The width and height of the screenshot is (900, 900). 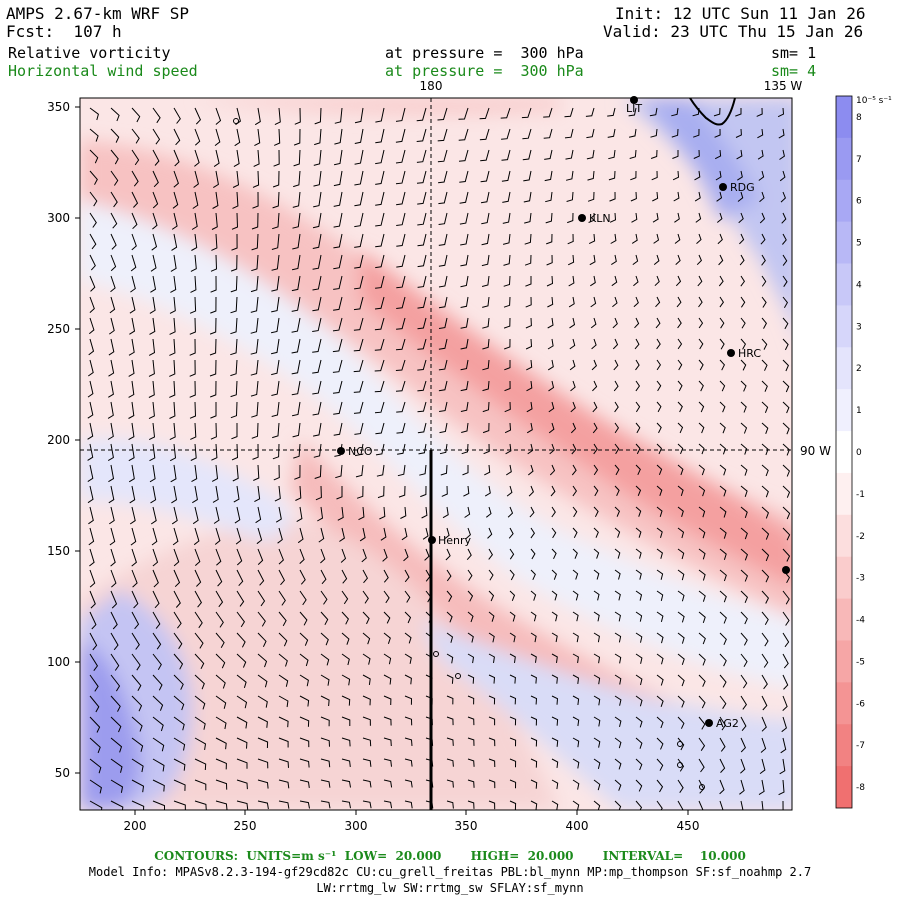 What do you see at coordinates (737, 187) in the screenshot?
I see `station-rdg: RDG` at bounding box center [737, 187].